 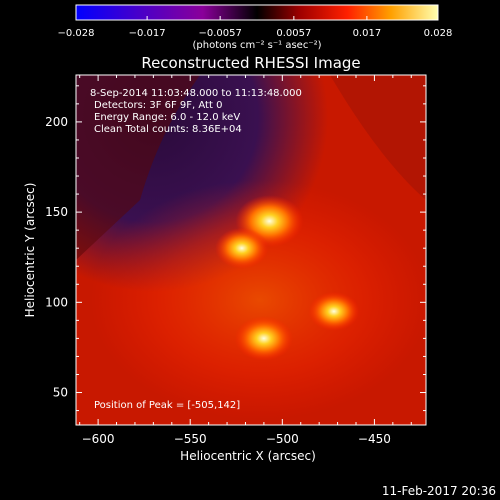 I want to click on annotation-line: Clean Total counts: 8.36E+04, so click(x=168, y=129).